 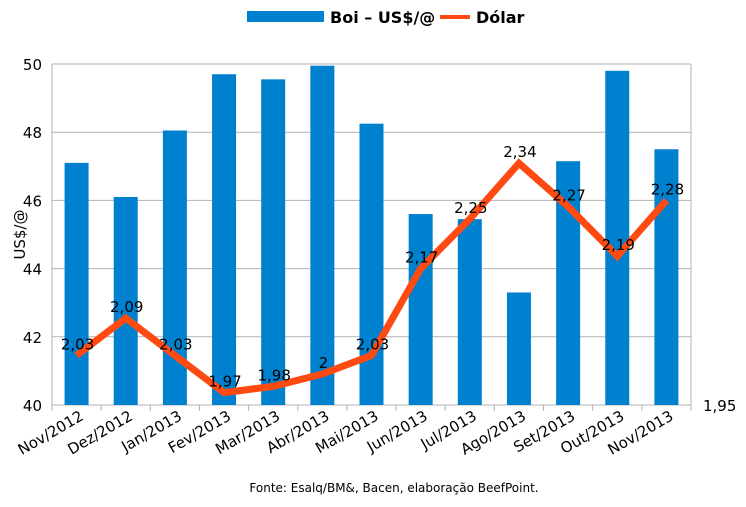 I want to click on data-label: 2,09, so click(x=126, y=307).